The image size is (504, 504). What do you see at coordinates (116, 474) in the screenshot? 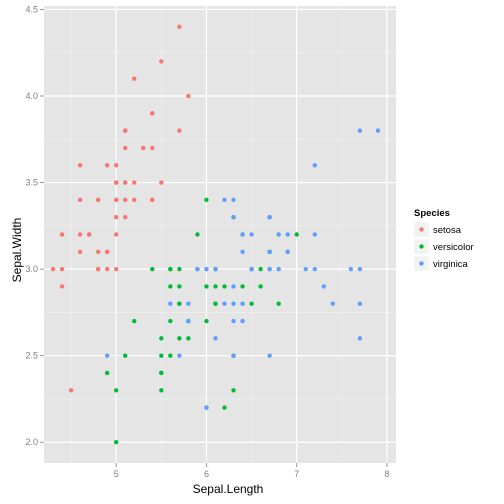
I see `x-tick-label: 5` at bounding box center [116, 474].